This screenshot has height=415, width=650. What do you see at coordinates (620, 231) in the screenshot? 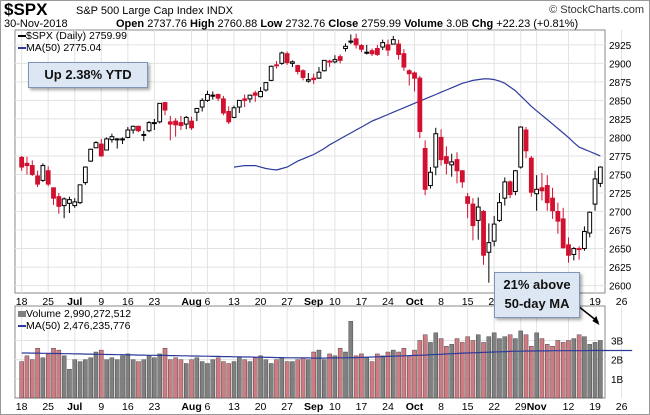
I see `price-y-tick-label: 2675` at bounding box center [620, 231].